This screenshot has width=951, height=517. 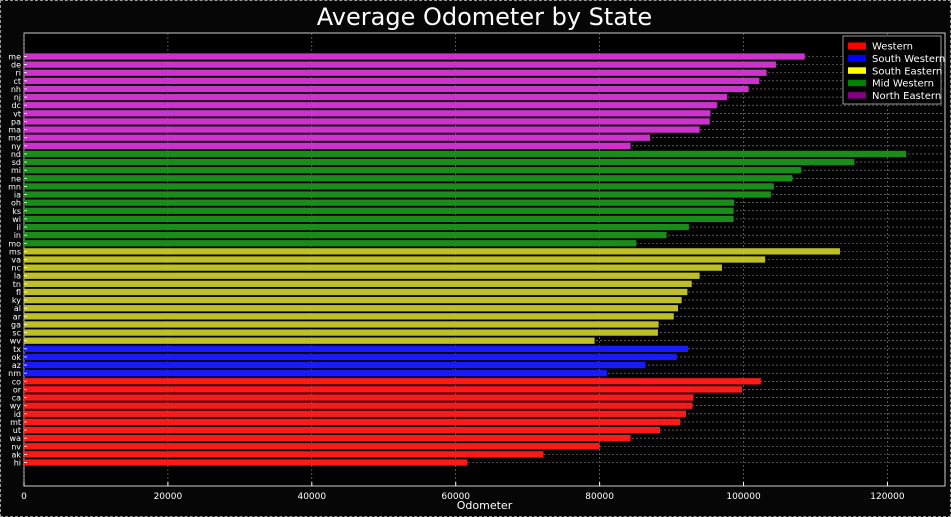 What do you see at coordinates (16, 121) in the screenshot?
I see `y-tick-label: pa` at bounding box center [16, 121].